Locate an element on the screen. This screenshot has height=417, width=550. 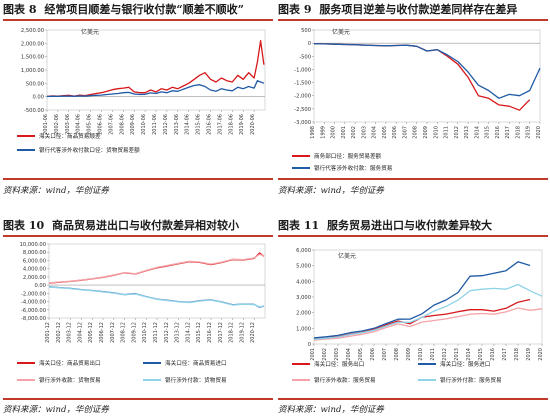
y-tick-label: 1,000 is located at coordinates (303, 329).